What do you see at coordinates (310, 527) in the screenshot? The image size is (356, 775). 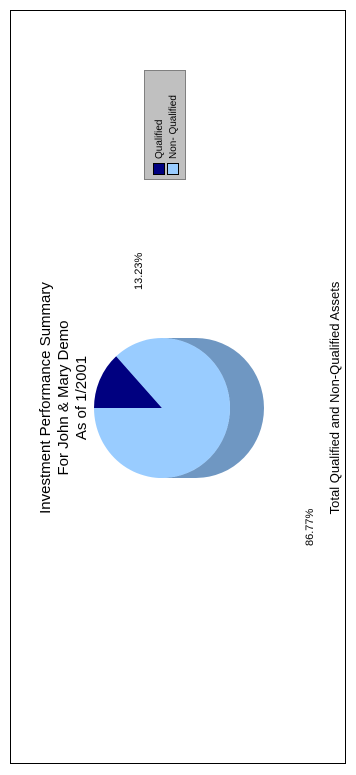 I see `slice-label-non-qualified: 86.77%` at bounding box center [310, 527].